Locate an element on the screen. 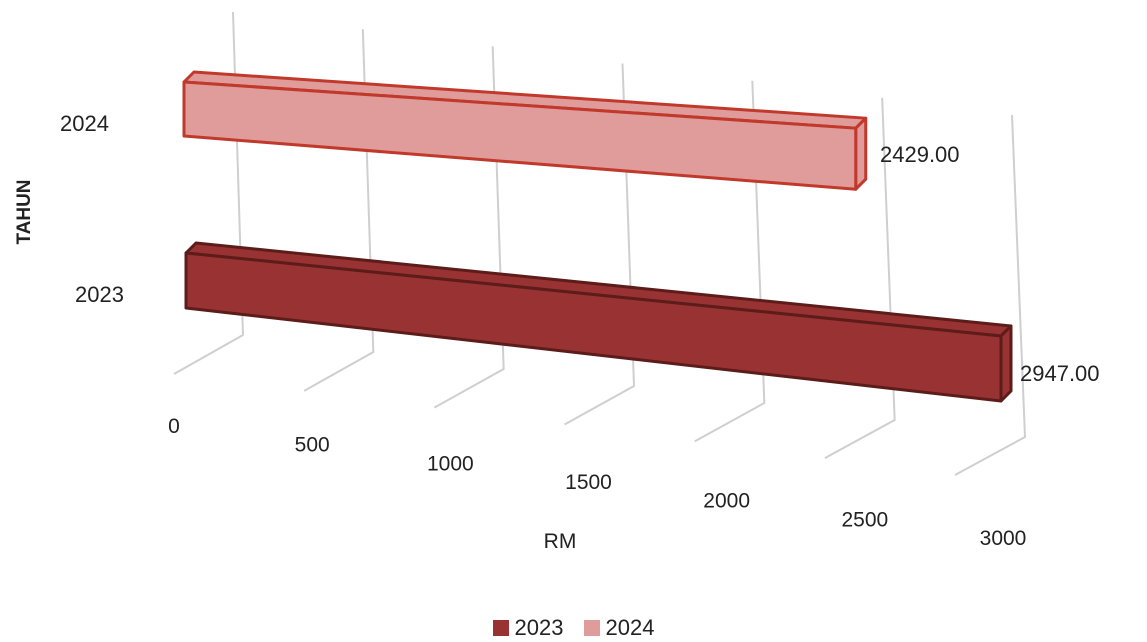  x-tick-500: 500 is located at coordinates (312, 445).